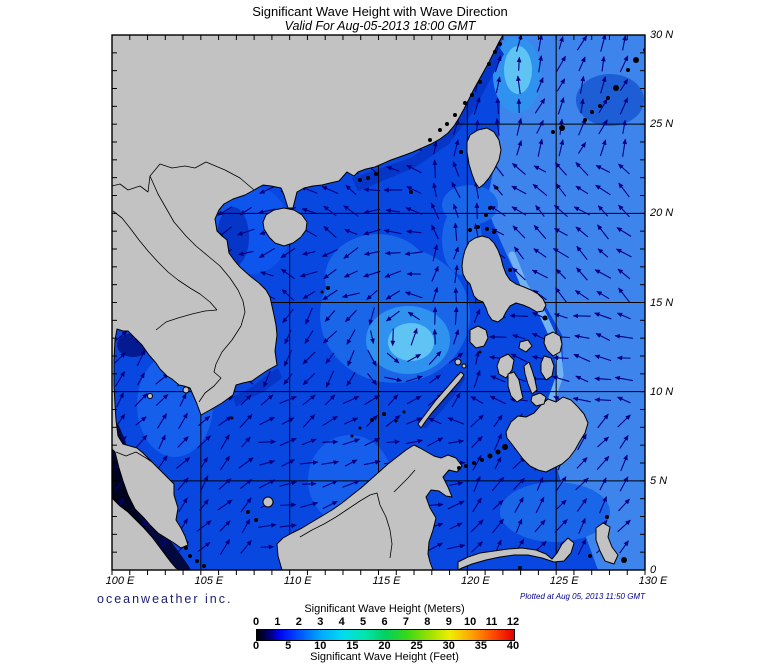 This screenshot has width=775, height=665. Describe the element at coordinates (564, 581) in the screenshot. I see `x-axis-tick-label: 125 E` at that location.